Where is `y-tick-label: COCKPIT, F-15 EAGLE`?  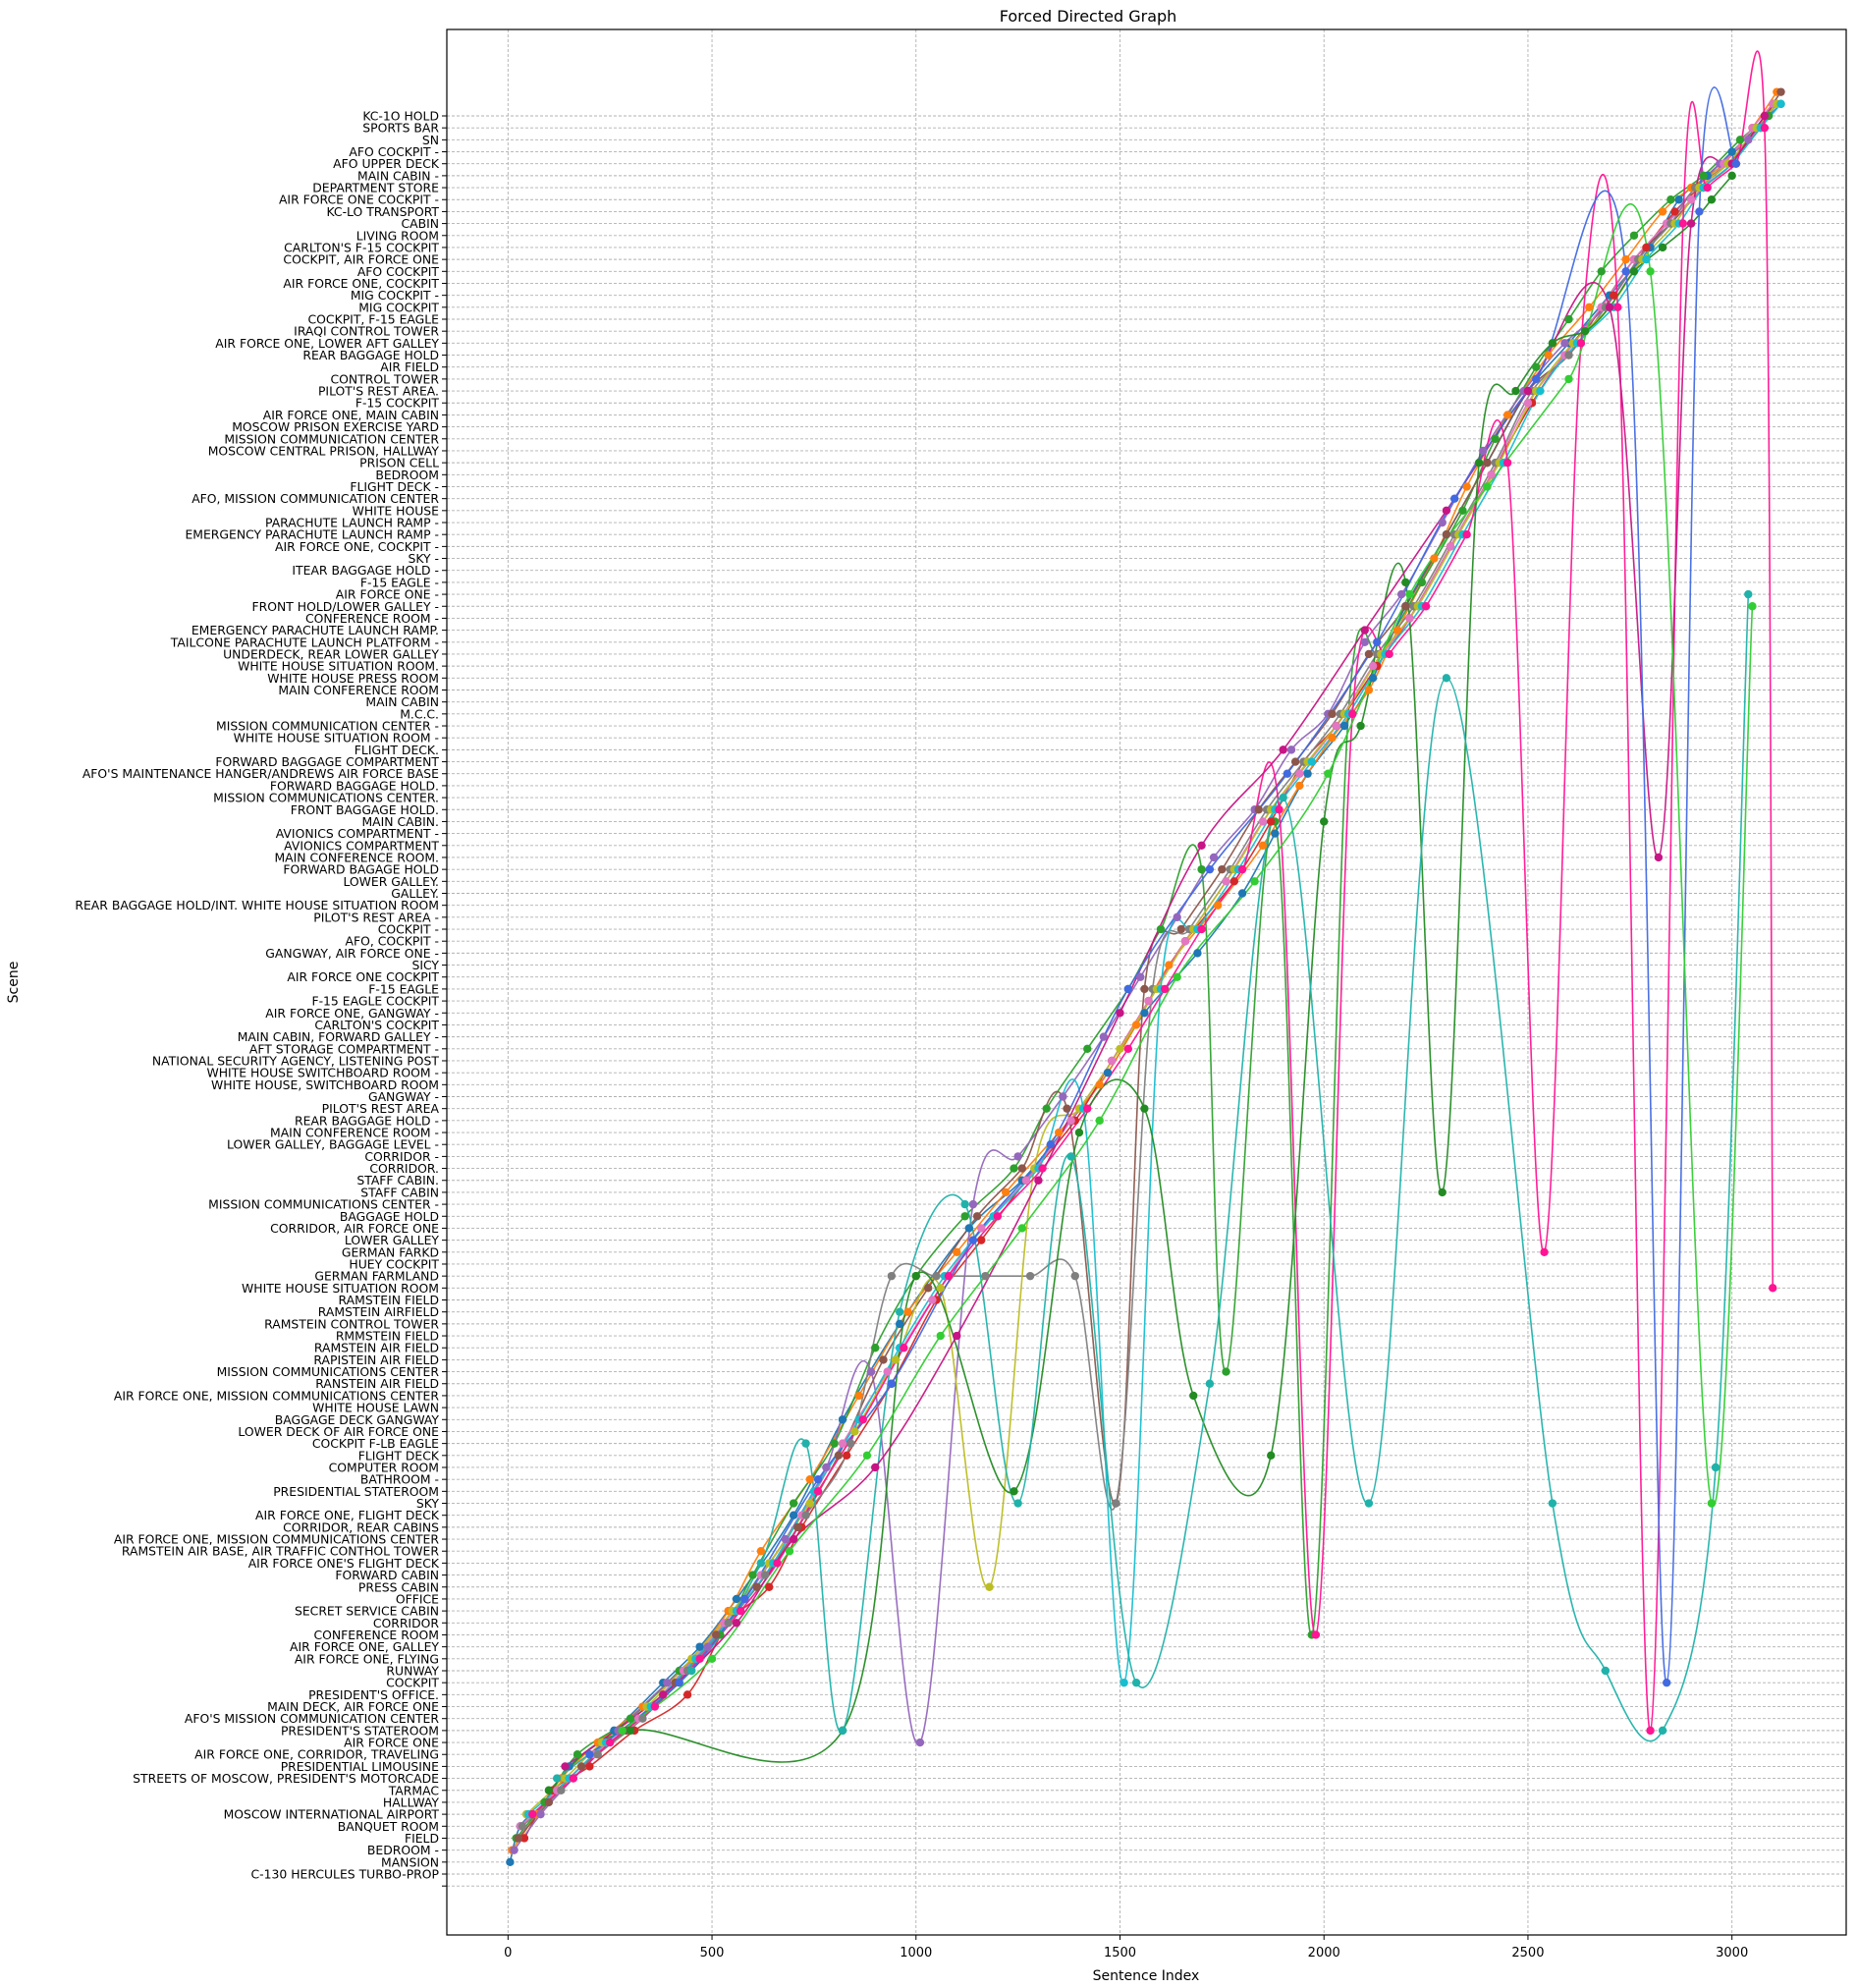 y-tick-label: COCKPIT, F-15 EAGLE is located at coordinates (374, 319).